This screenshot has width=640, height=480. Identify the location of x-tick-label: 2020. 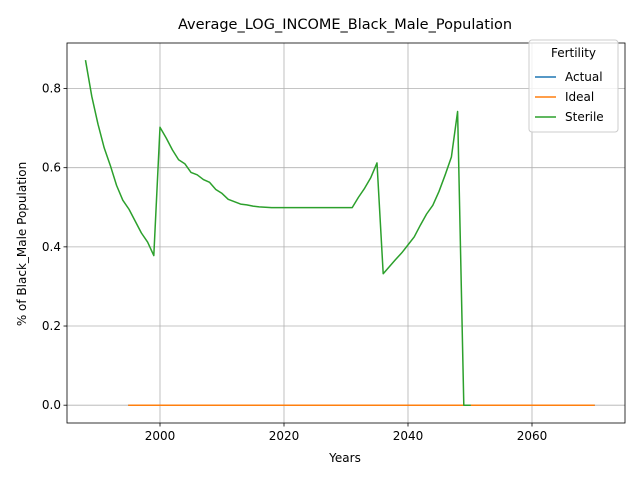
(284, 436).